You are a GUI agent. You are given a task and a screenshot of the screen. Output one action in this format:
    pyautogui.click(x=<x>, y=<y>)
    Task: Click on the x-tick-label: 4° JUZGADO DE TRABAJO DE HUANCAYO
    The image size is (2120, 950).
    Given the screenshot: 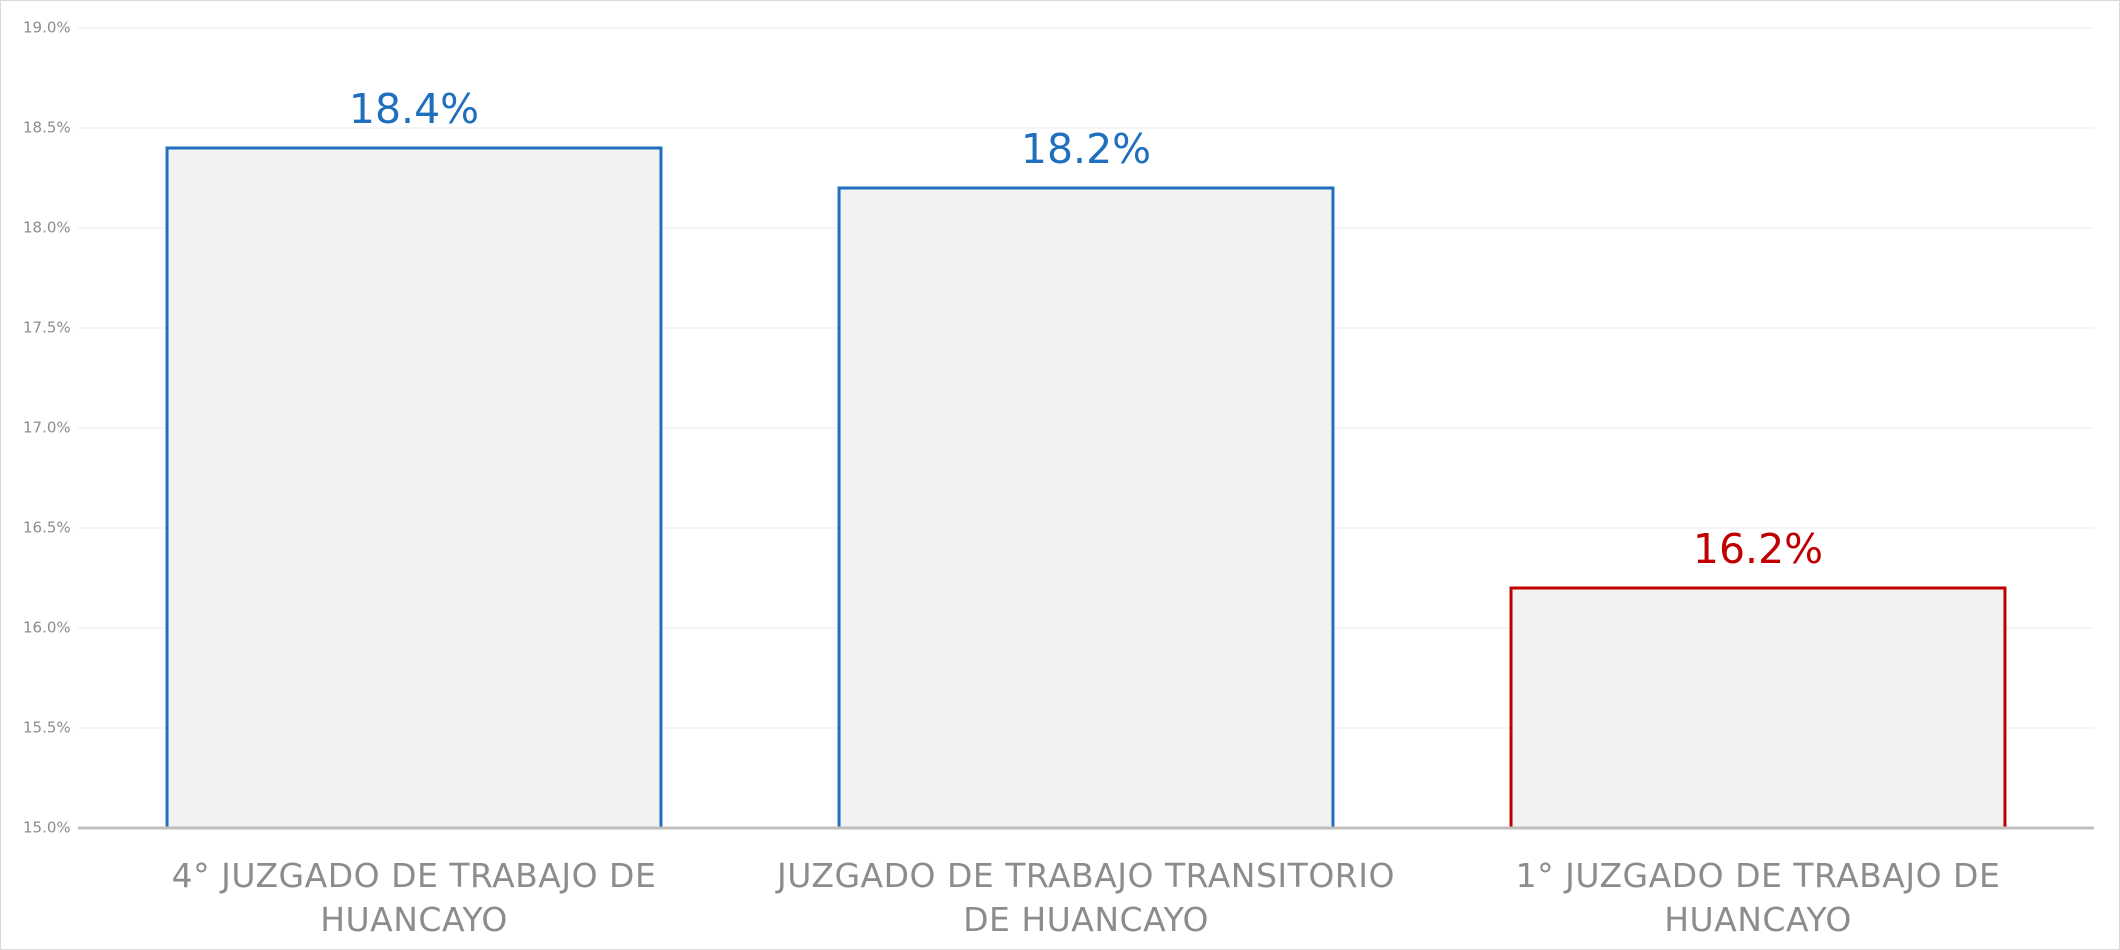 What is the action you would take?
    pyautogui.click(x=414, y=897)
    